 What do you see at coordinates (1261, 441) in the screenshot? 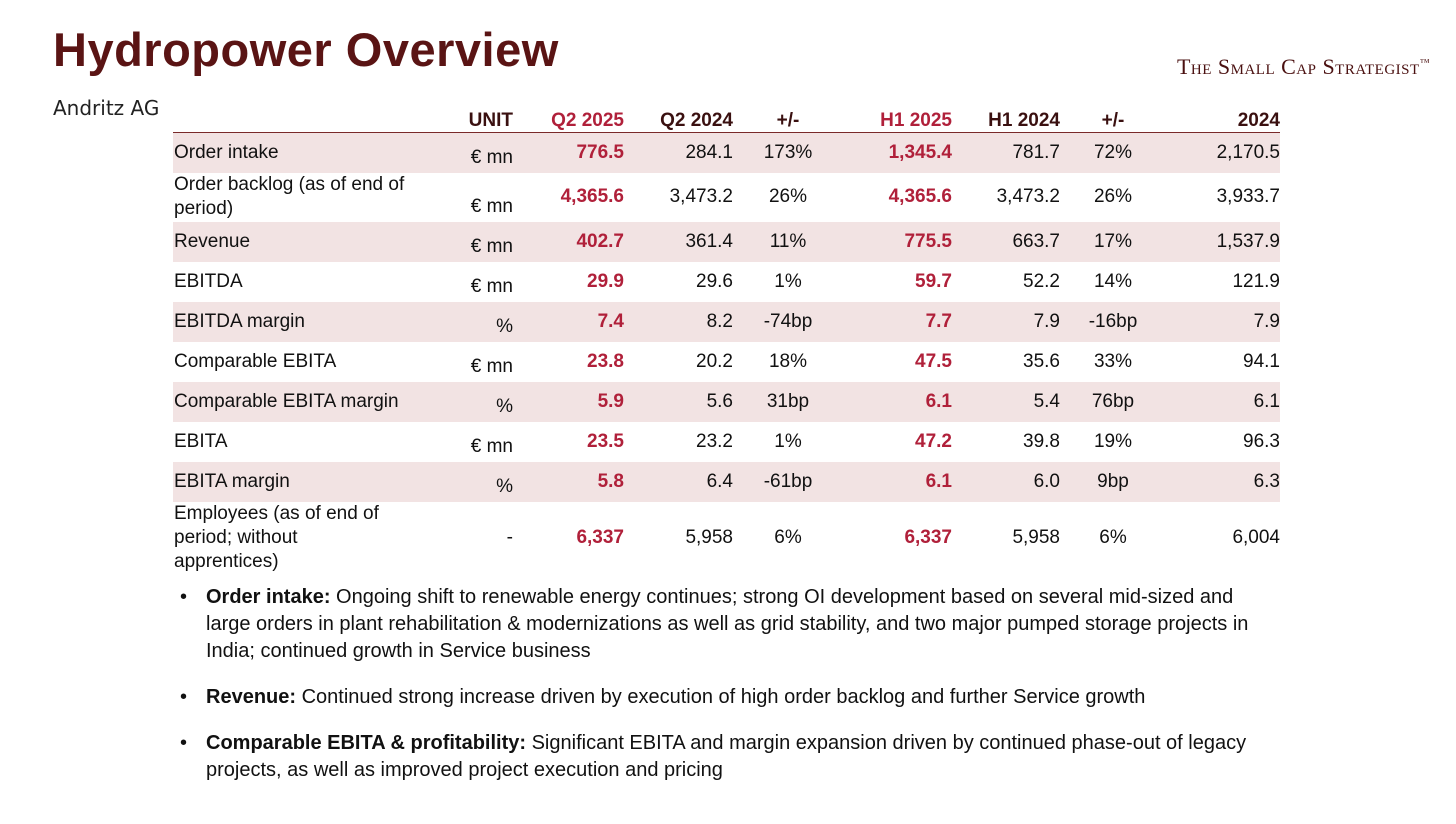
I see `value-cell: 96.3` at bounding box center [1261, 441].